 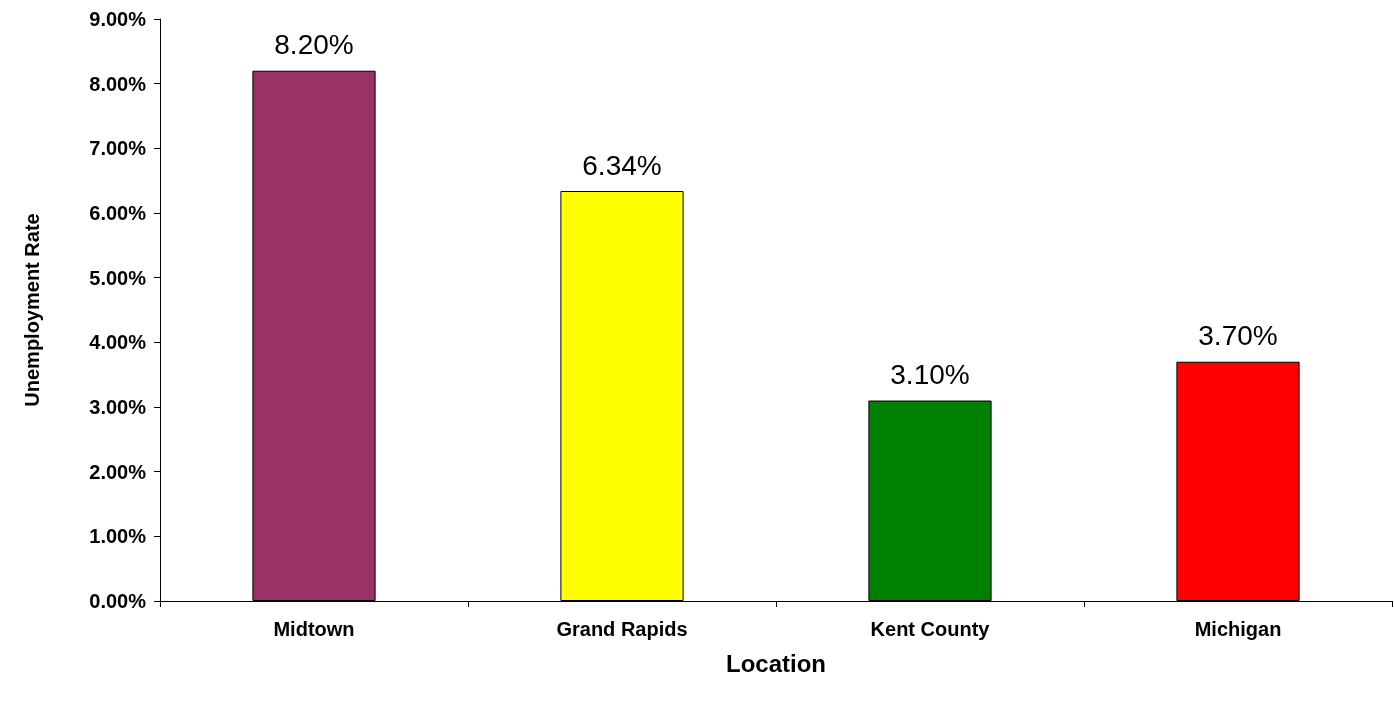 I want to click on x-tick-label: Grand Rapids, so click(x=622, y=629).